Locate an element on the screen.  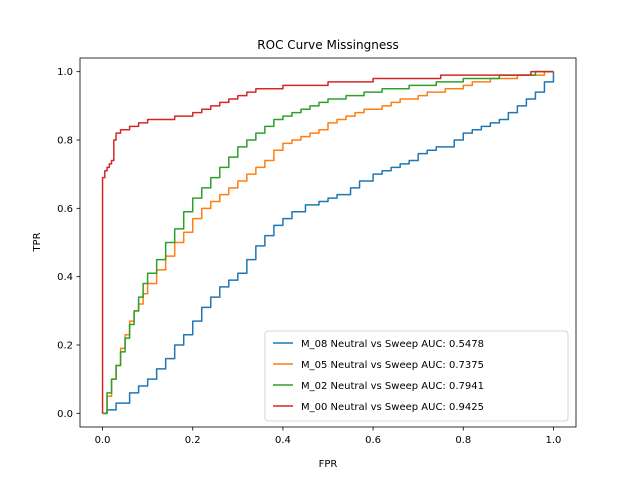
legend-entry-label: M_00 Neutral vs Sweep AUC: 0.9425 is located at coordinates (392, 407).